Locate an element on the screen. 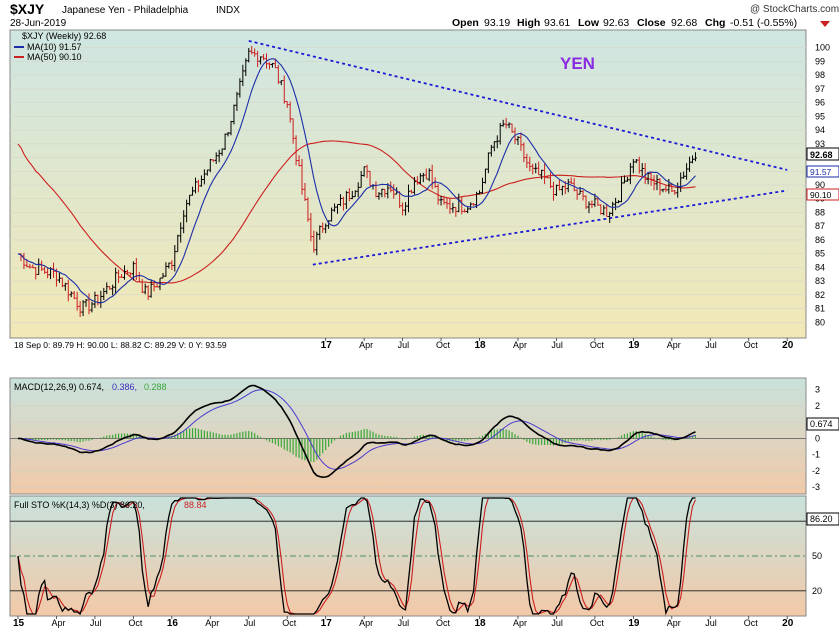  price-y-tick: 93 is located at coordinates (820, 144).